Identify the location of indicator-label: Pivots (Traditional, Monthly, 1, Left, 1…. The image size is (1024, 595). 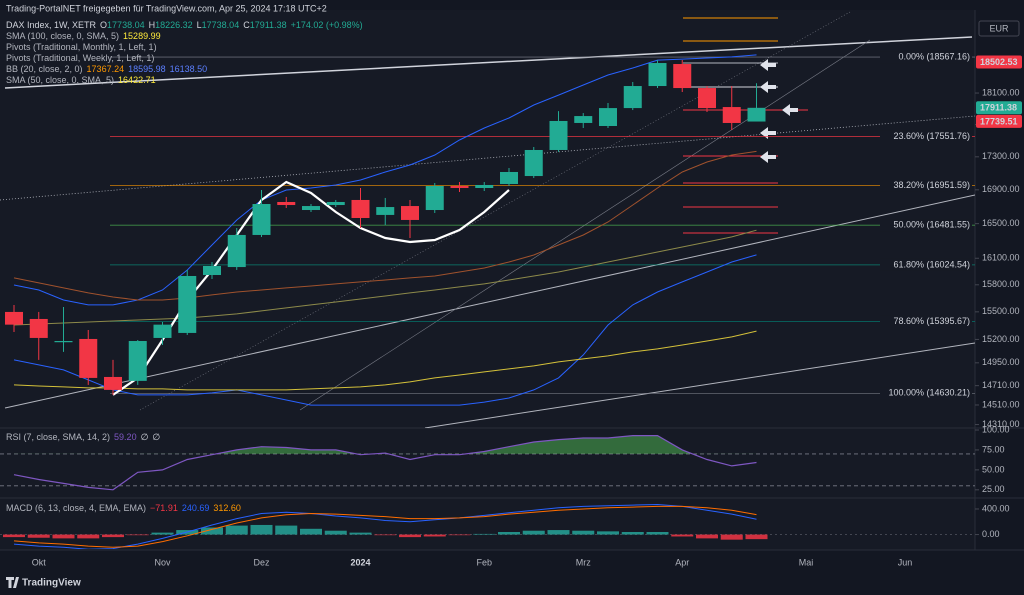
(81, 47).